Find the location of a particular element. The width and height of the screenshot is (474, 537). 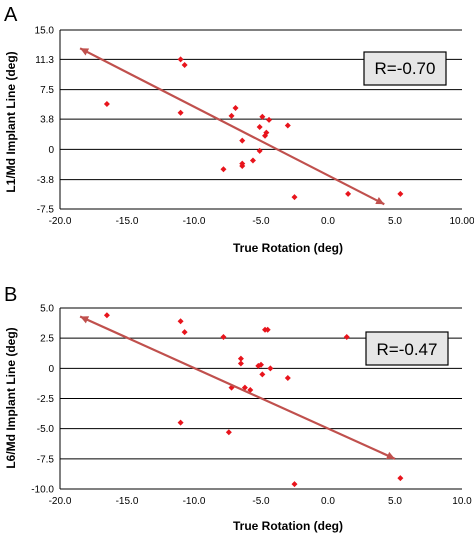

panel-b-letter: B is located at coordinates (10, 295).